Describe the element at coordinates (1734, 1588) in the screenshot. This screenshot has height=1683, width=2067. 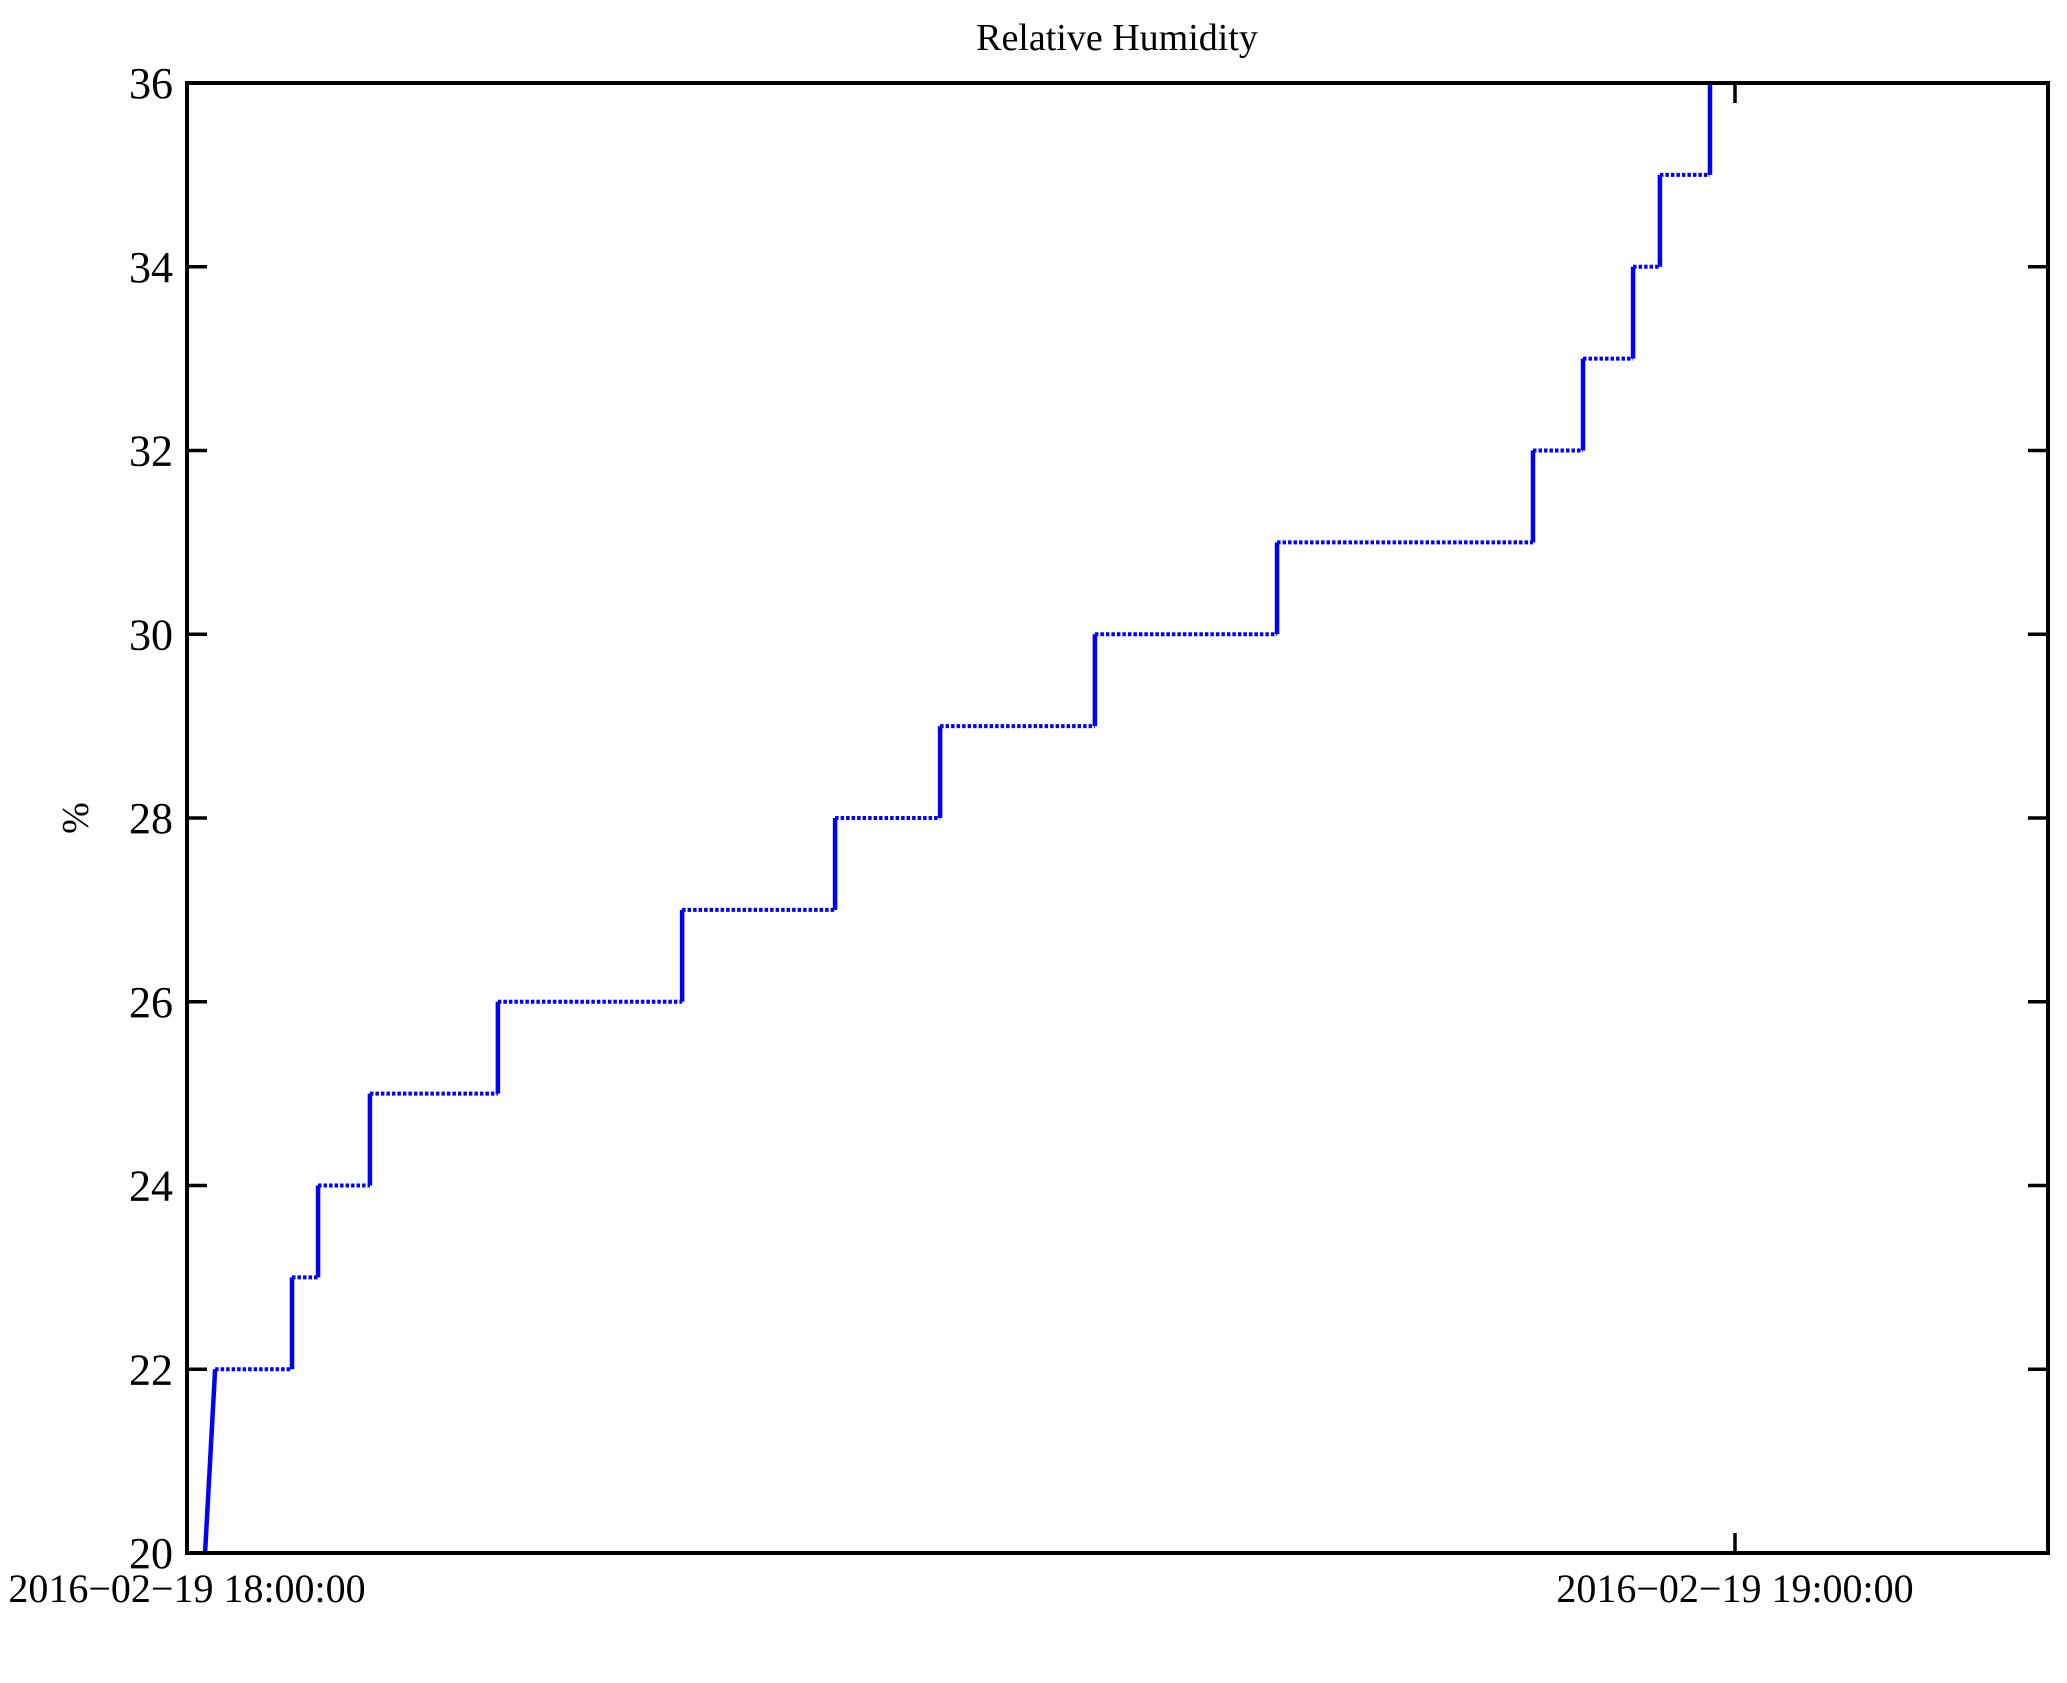
I see `x-tick-label: 2016−02−19 19:00:00` at that location.